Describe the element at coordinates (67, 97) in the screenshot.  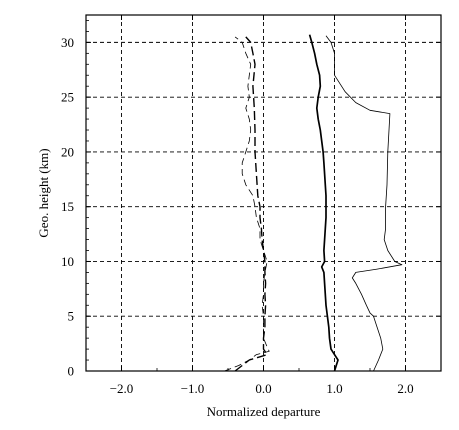
I see `y-tick-label: 25` at that location.